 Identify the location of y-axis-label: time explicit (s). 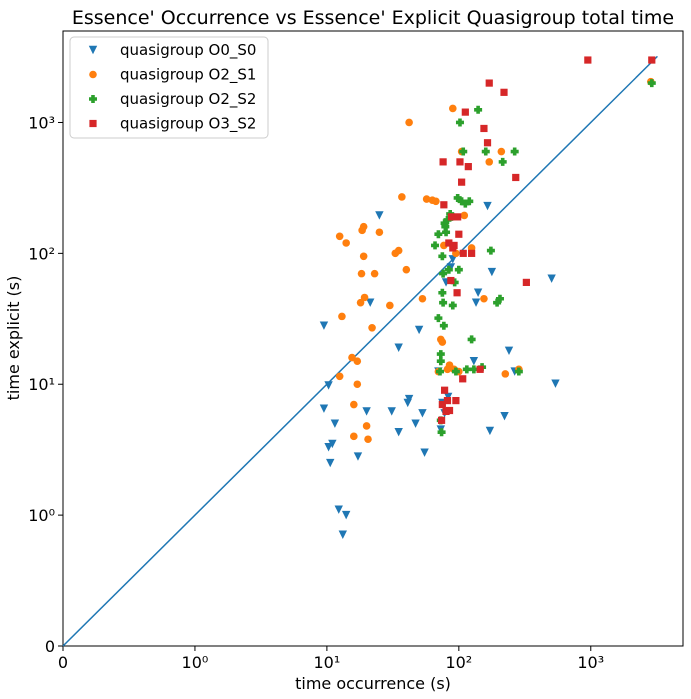
(13, 338).